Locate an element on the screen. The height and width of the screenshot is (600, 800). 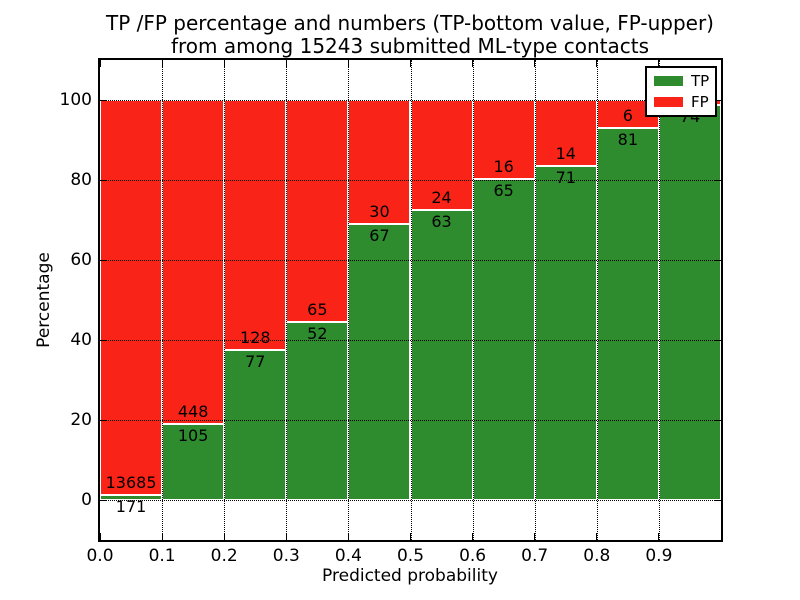
x-tick-label: 0.5 is located at coordinates (410, 556).